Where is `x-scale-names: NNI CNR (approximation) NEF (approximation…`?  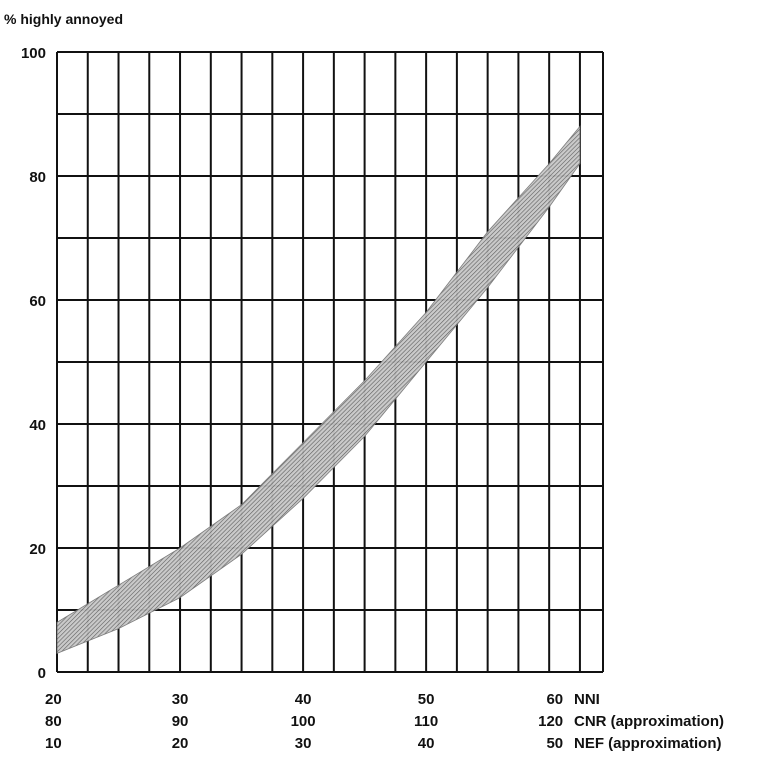
x-scale-names: NNI CNR (approximation) NEF (approximation… is located at coordinates (649, 721).